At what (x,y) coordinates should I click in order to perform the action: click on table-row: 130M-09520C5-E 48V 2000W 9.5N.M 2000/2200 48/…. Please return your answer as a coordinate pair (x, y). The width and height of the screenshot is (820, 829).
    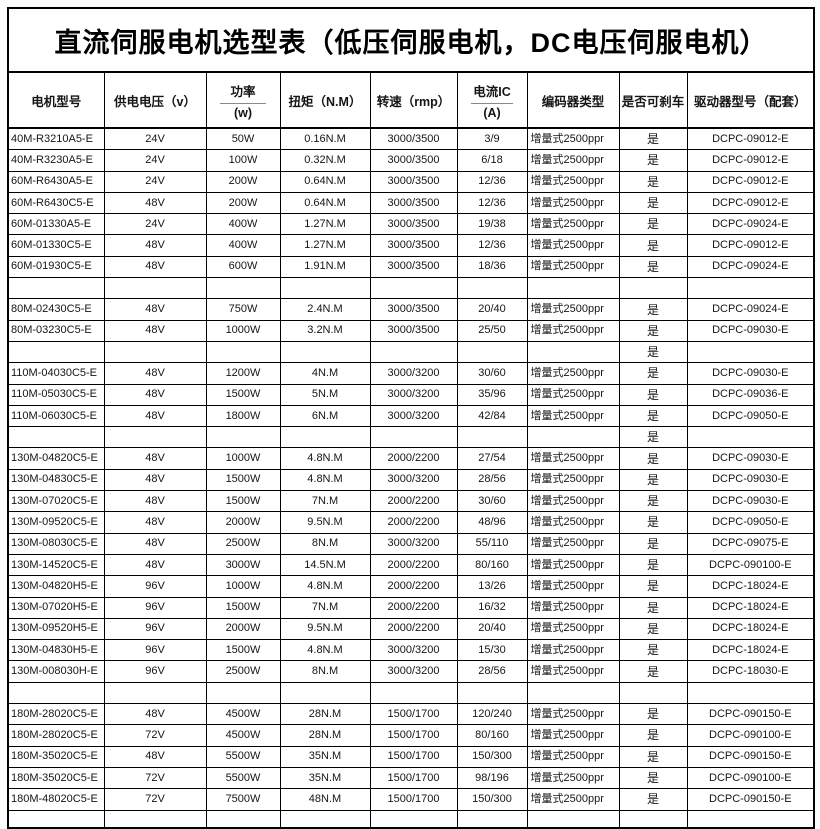
    Looking at the image, I should click on (411, 522).